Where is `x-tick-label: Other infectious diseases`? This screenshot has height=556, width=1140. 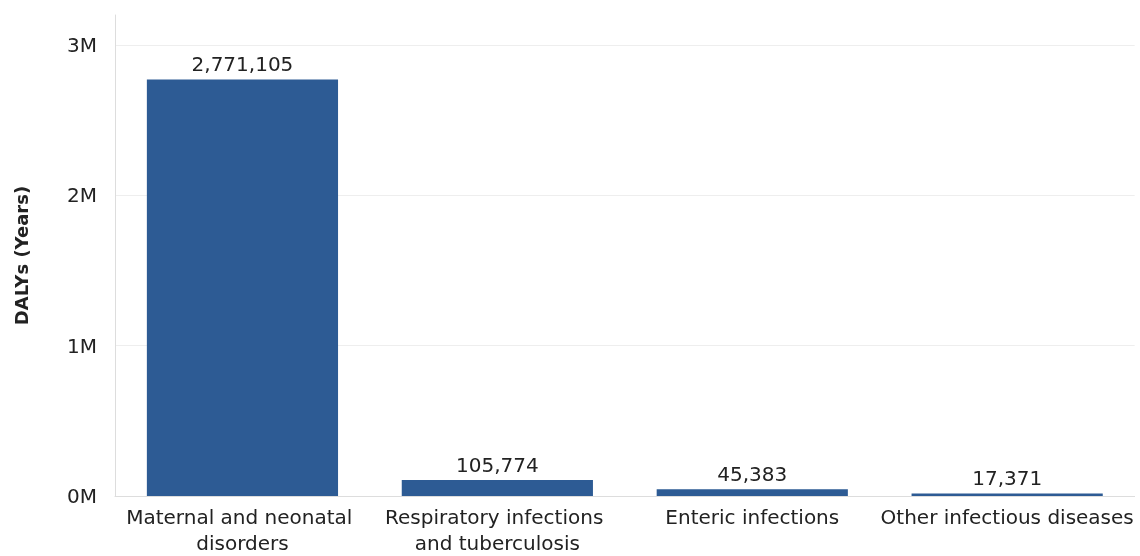
x-tick-label: Other infectious diseases is located at coordinates (1007, 517).